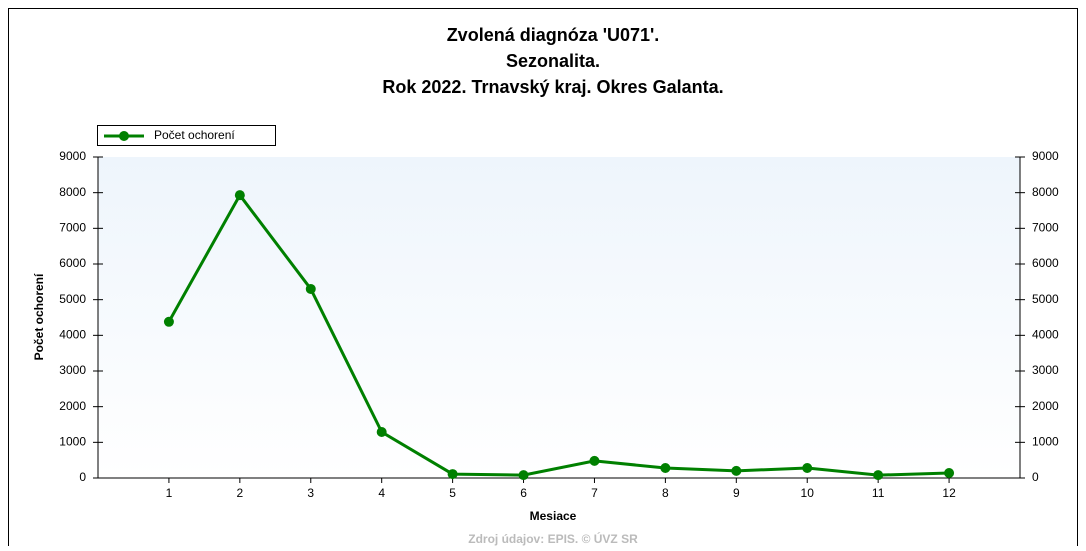 This screenshot has width=1086, height=551. What do you see at coordinates (72, 192) in the screenshot?
I see `y-tick-label: 8000` at bounding box center [72, 192].